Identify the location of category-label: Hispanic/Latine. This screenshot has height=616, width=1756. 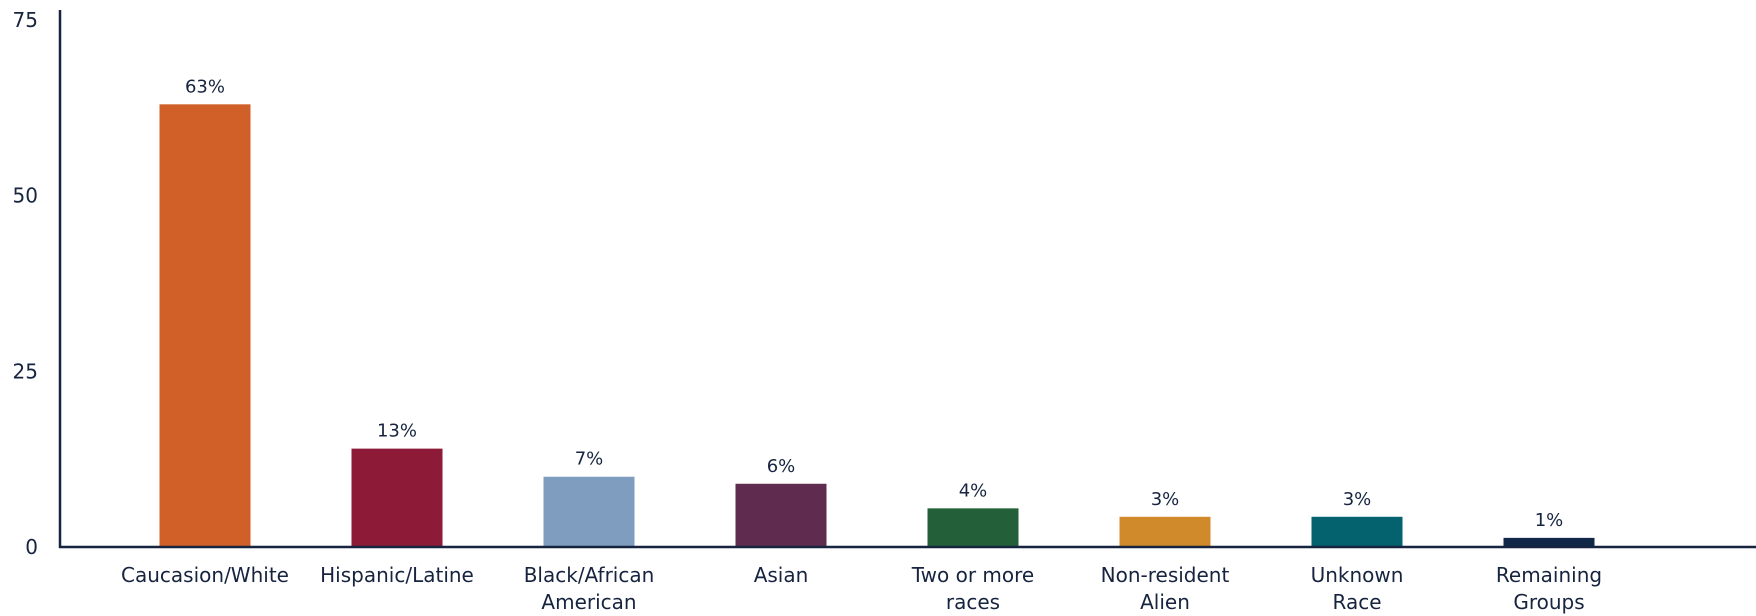
(397, 575).